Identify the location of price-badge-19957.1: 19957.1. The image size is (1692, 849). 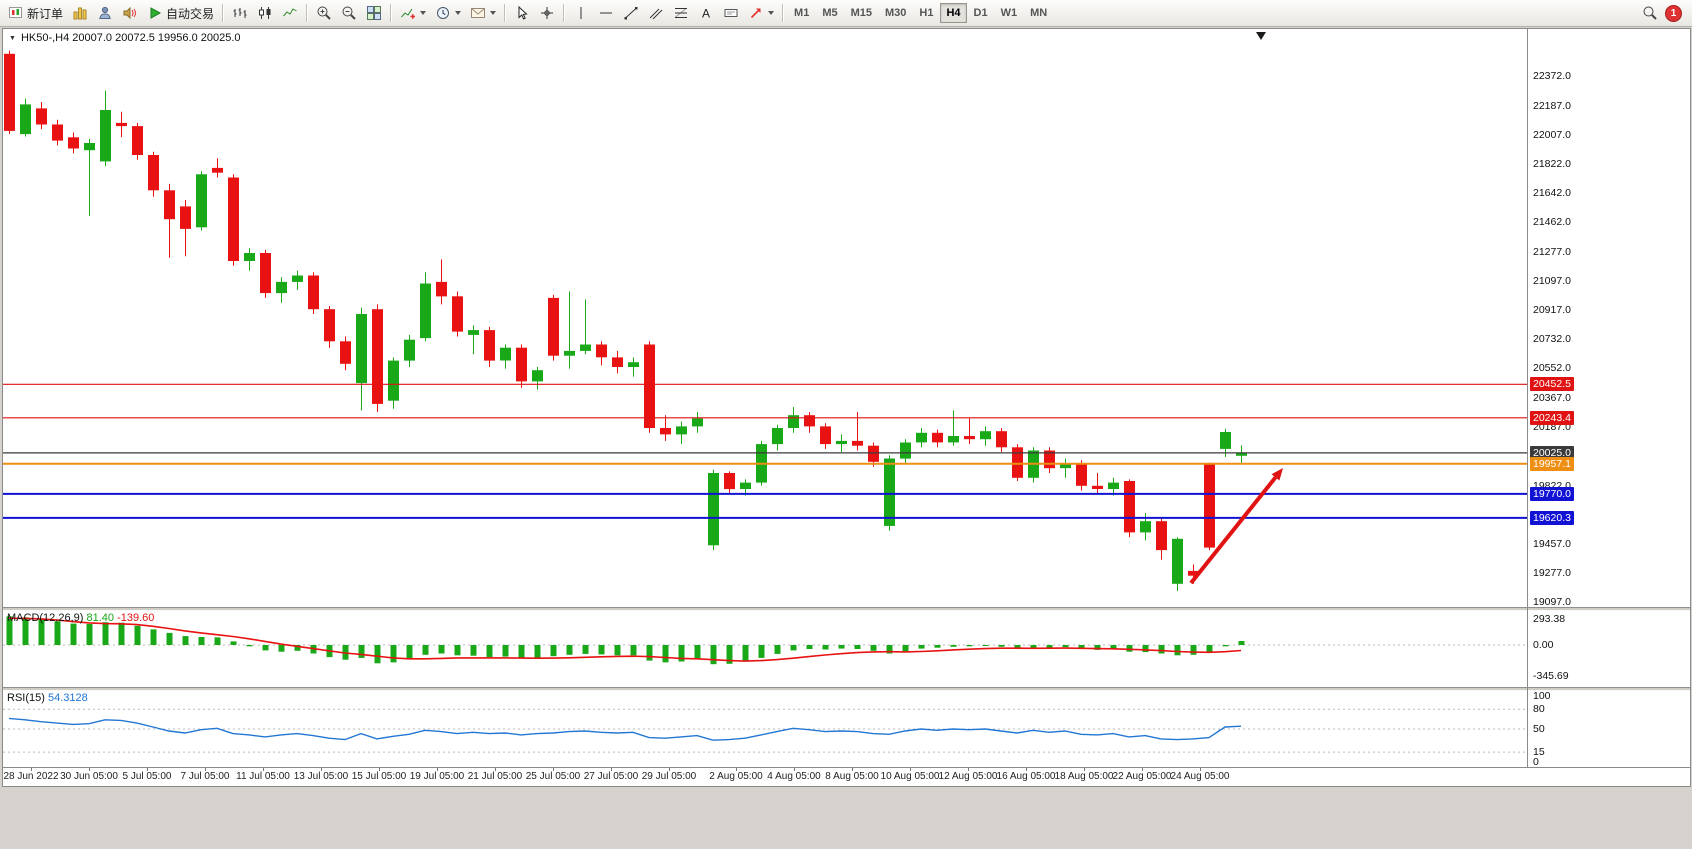
(1552, 464).